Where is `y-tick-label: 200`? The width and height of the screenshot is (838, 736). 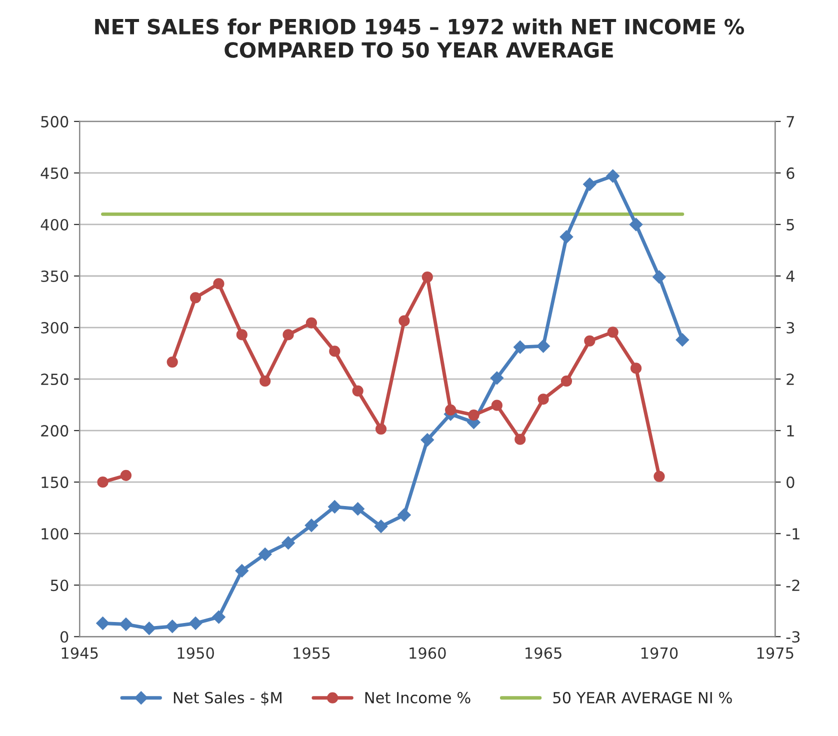 y-tick-label: 200 is located at coordinates (54, 431).